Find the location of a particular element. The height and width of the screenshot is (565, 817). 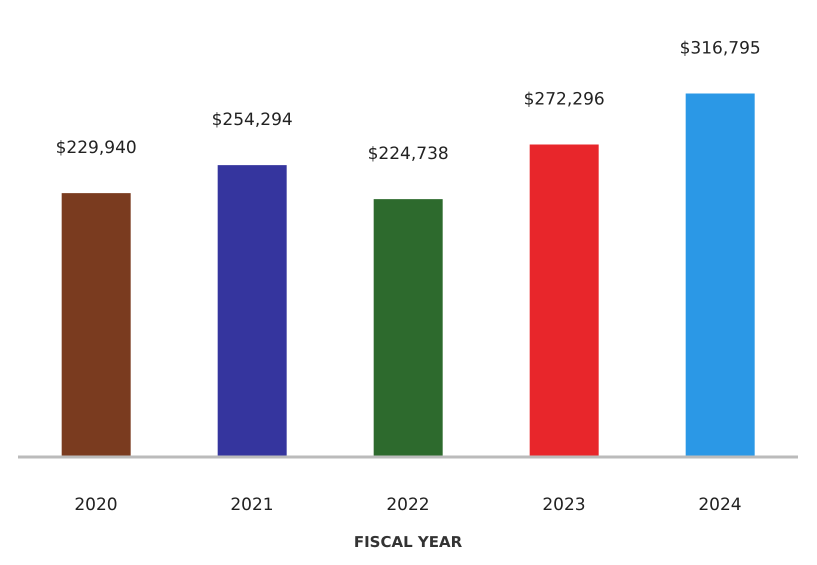

data-label: $224,738 is located at coordinates (408, 154).